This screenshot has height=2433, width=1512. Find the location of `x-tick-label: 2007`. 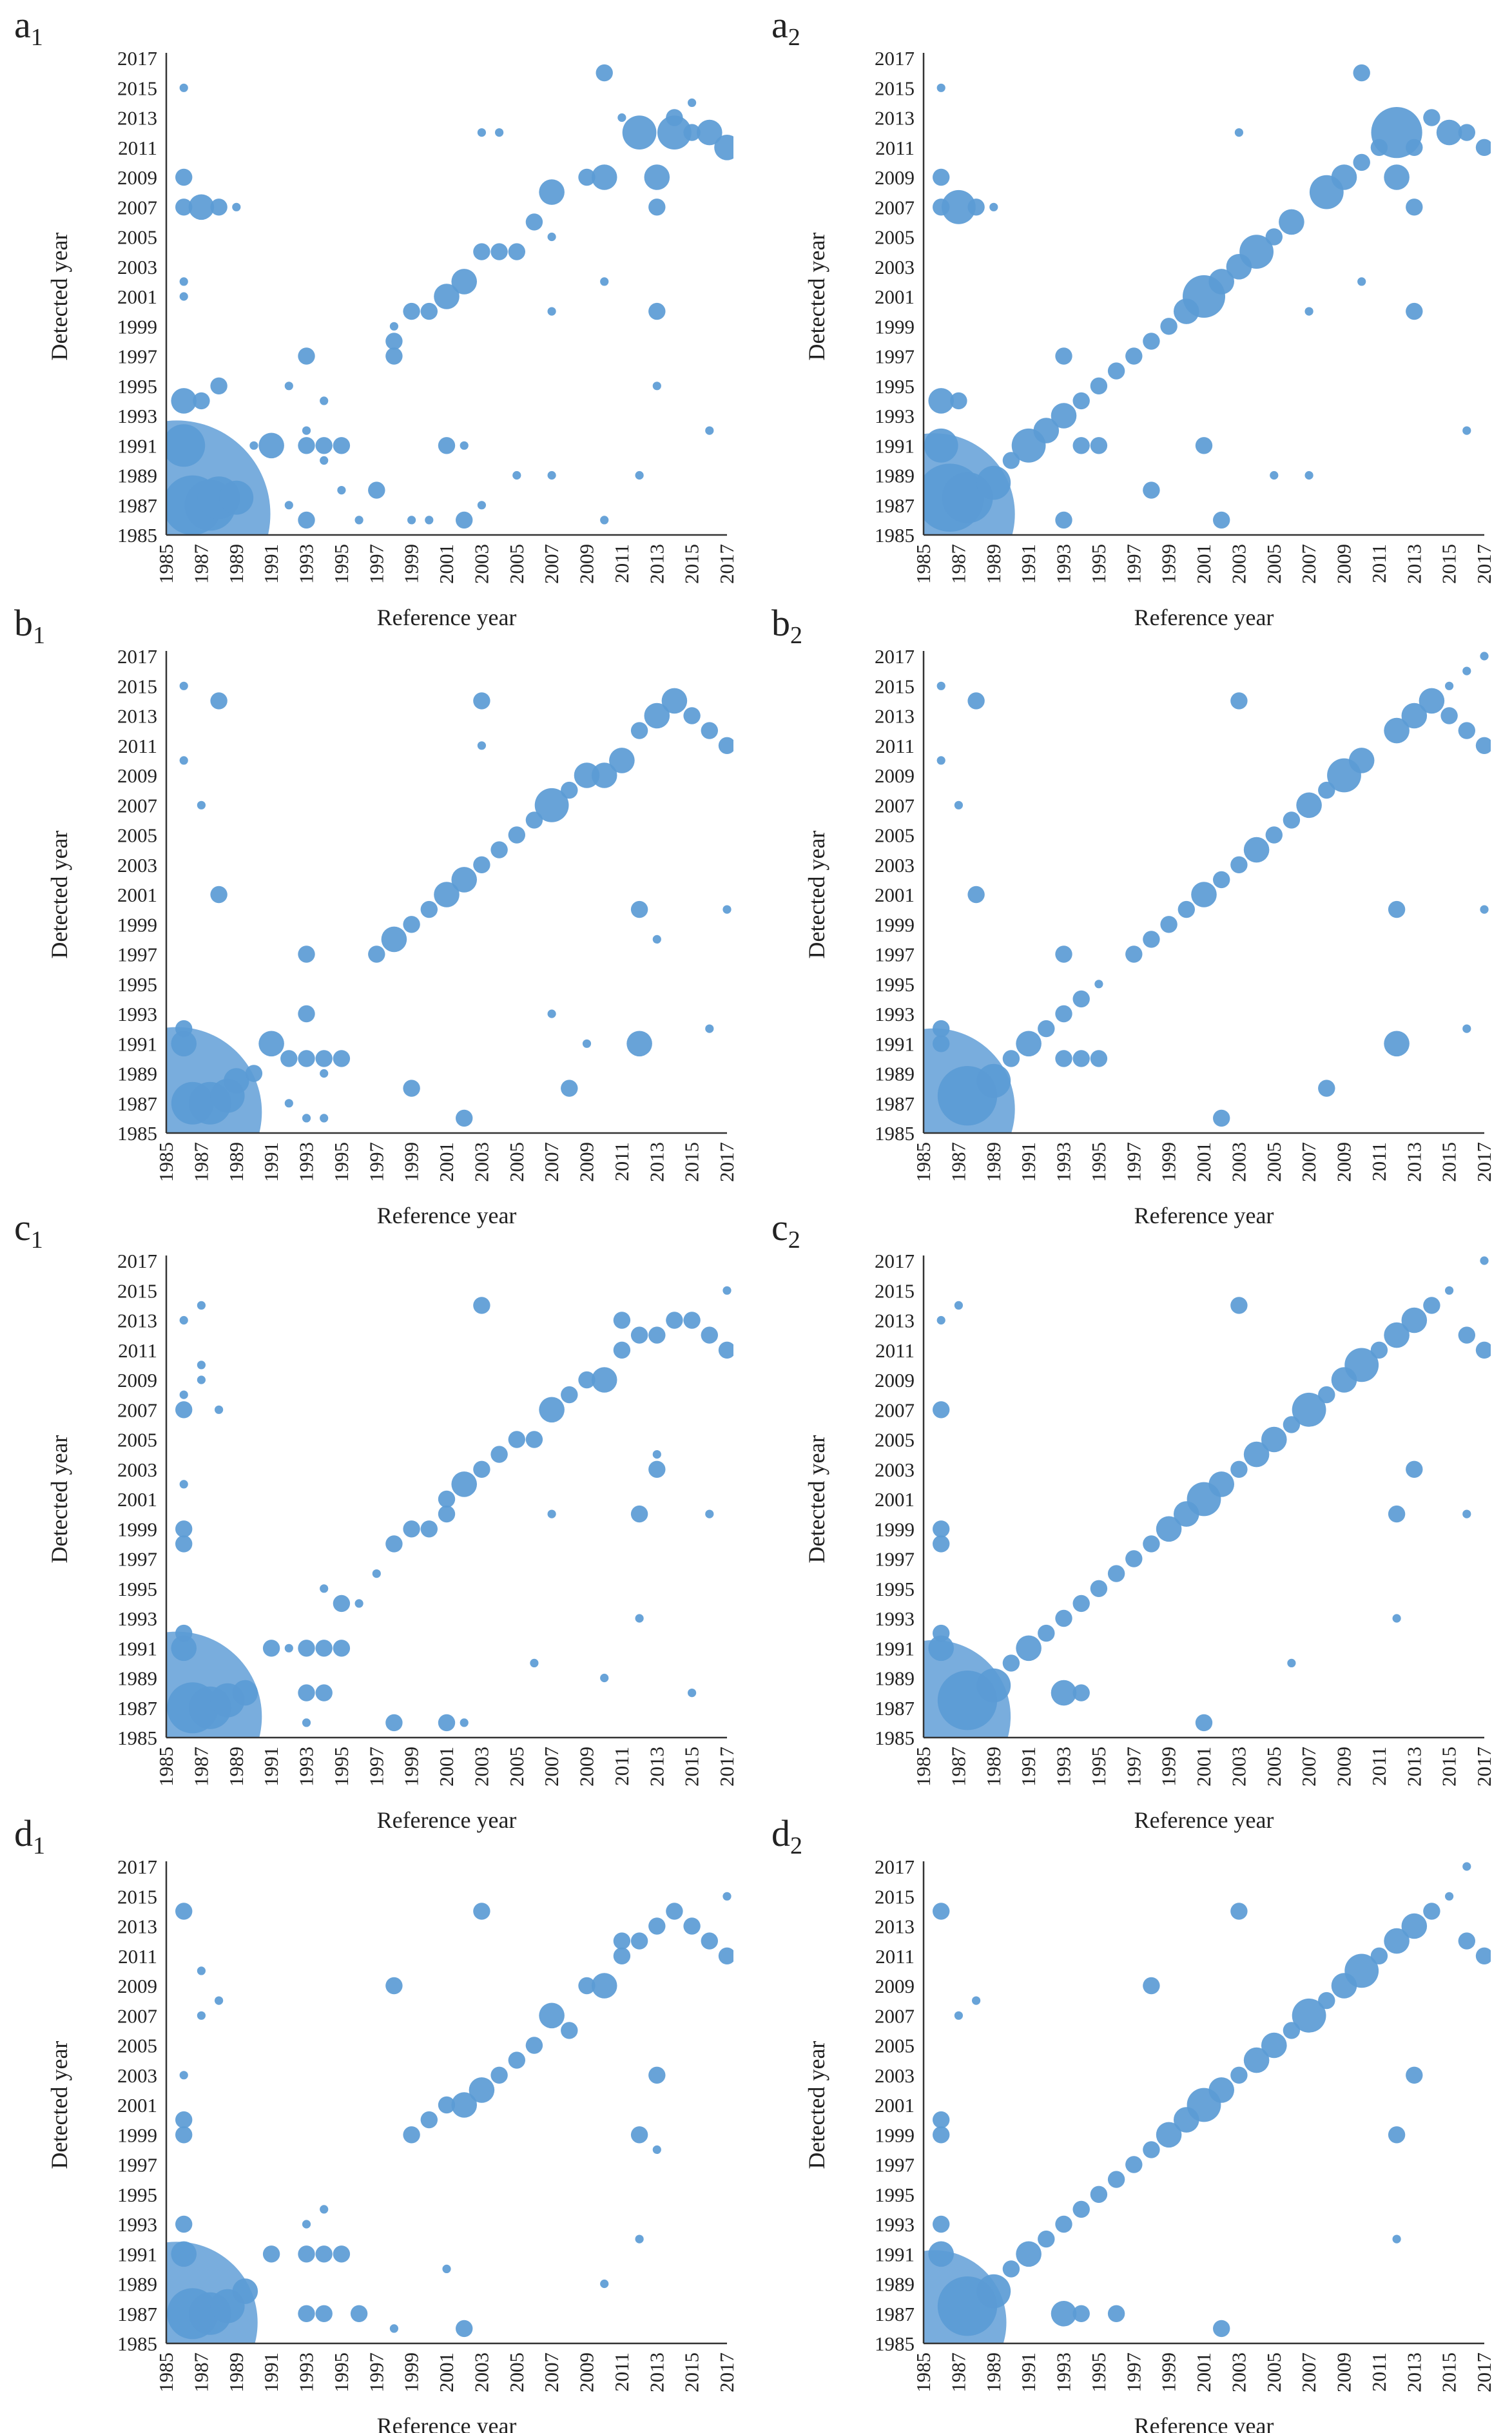

x-tick-label: 2007 is located at coordinates (1308, 564).